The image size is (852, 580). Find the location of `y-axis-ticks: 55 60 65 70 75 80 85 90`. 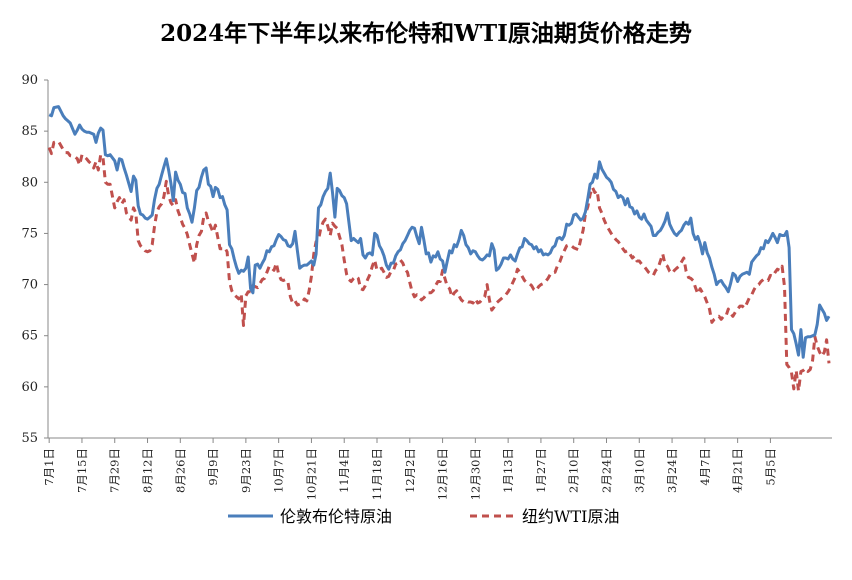

y-axis-ticks: 55 60 65 70 75 80 85 90 is located at coordinates (34, 259).